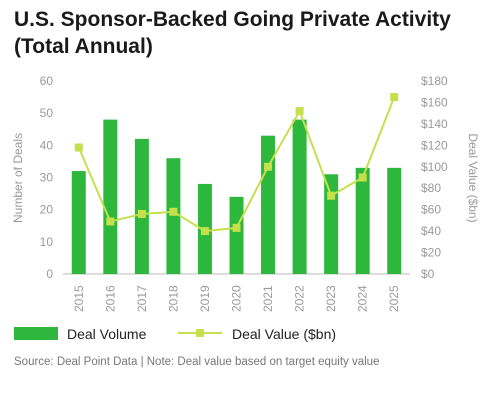 This screenshot has height=408, width=500. Describe the element at coordinates (431, 231) in the screenshot. I see `y-right-tick-label: $40` at that location.